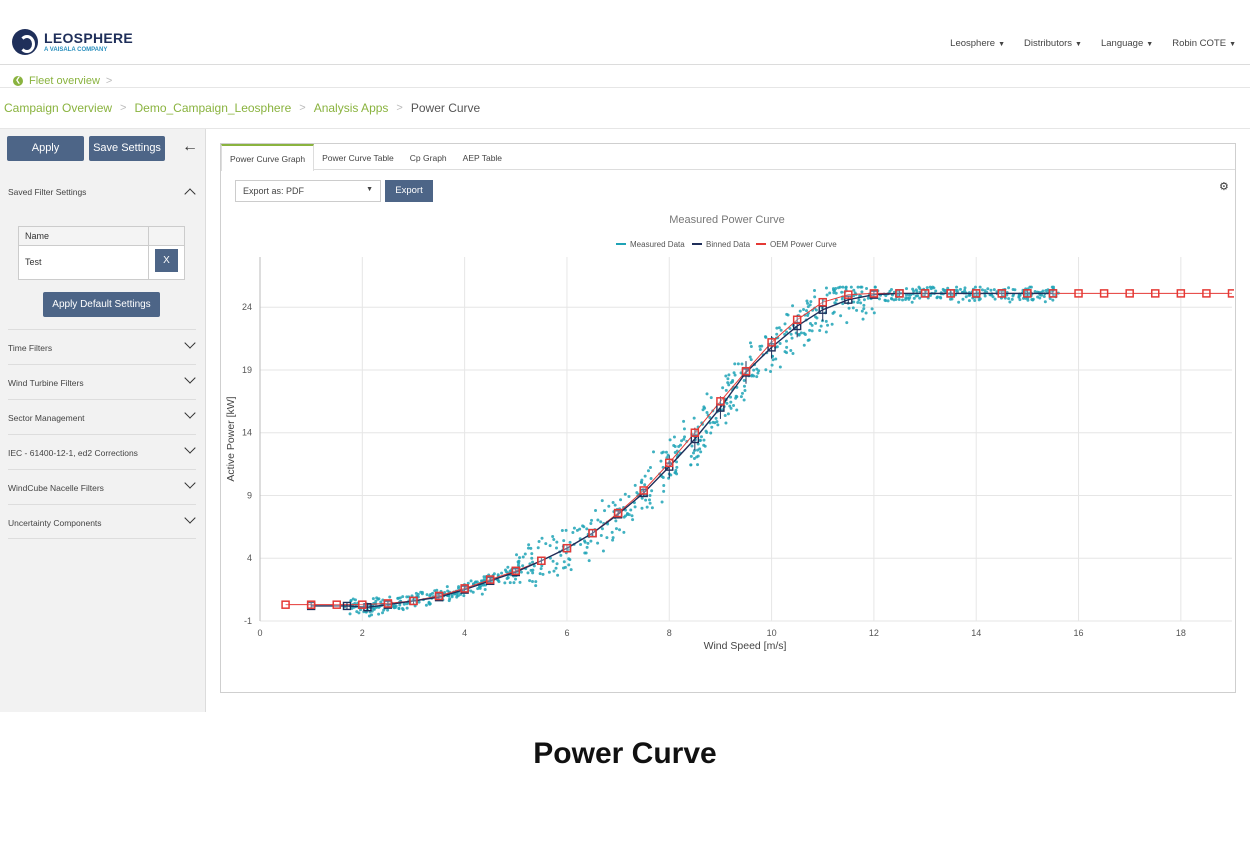  I want to click on menu-distributors: Distributors ▼, so click(1053, 43).